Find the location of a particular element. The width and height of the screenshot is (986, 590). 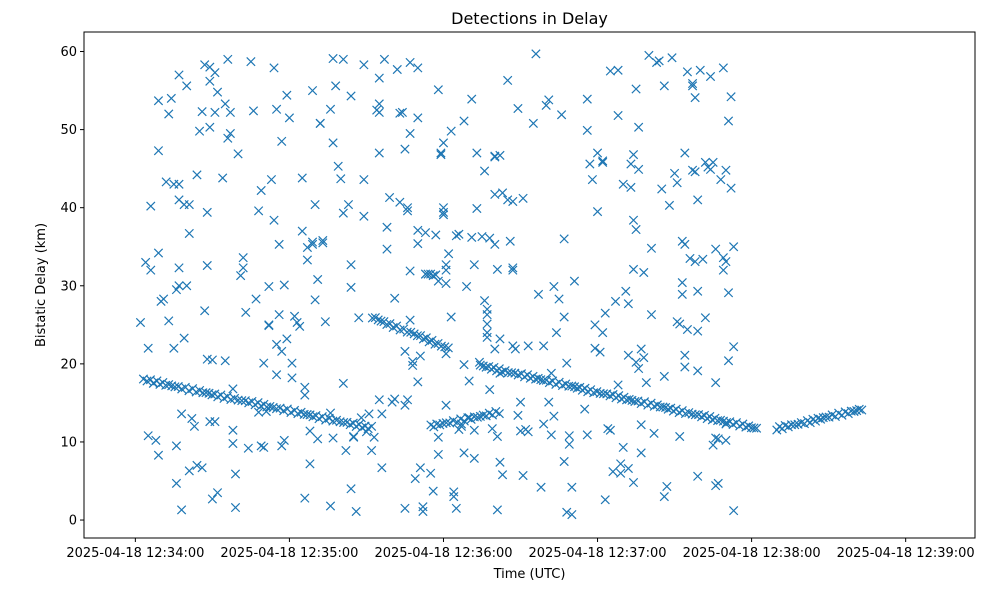

y-tick-label: 20 is located at coordinates (68, 364).